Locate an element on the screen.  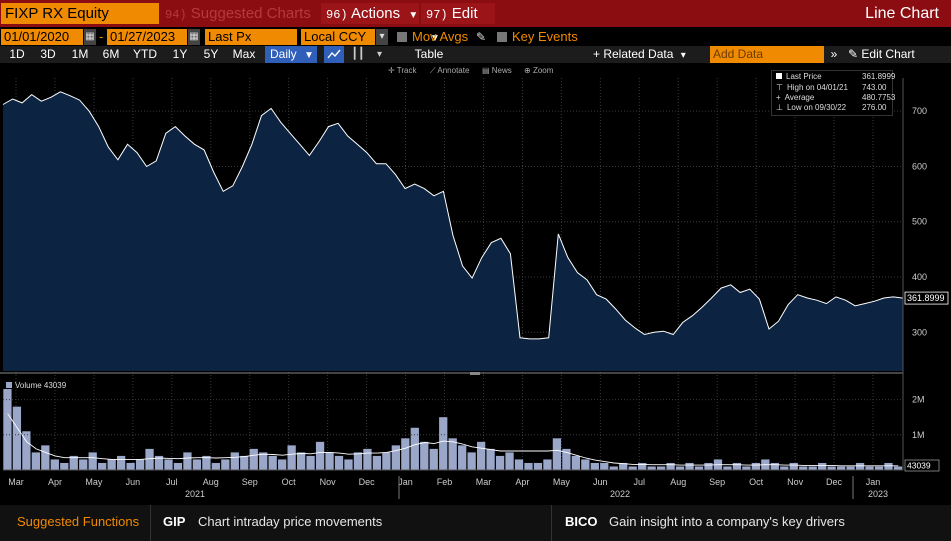
month-tick-label: Apr is located at coordinates (522, 482).